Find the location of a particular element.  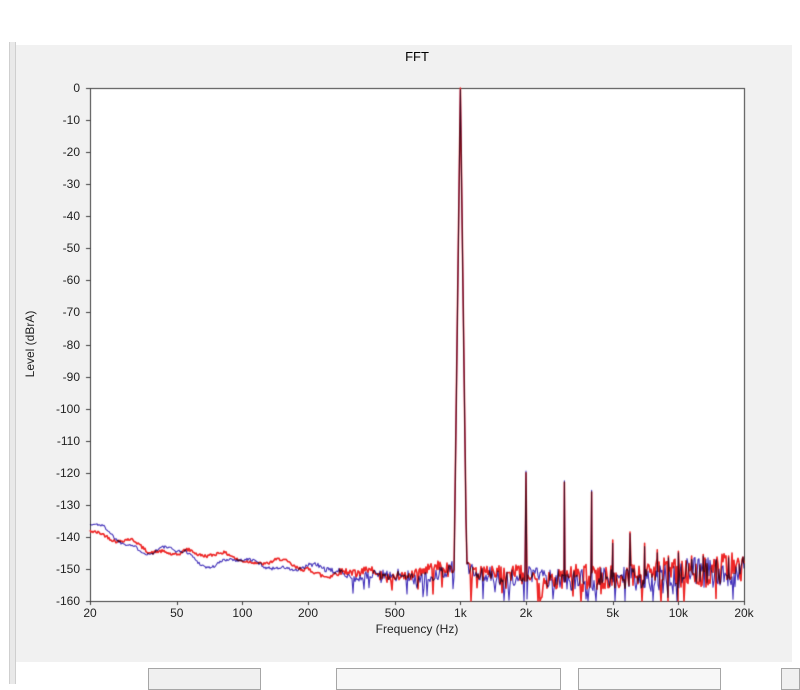

vertical-splitter is located at coordinates (12, 363).